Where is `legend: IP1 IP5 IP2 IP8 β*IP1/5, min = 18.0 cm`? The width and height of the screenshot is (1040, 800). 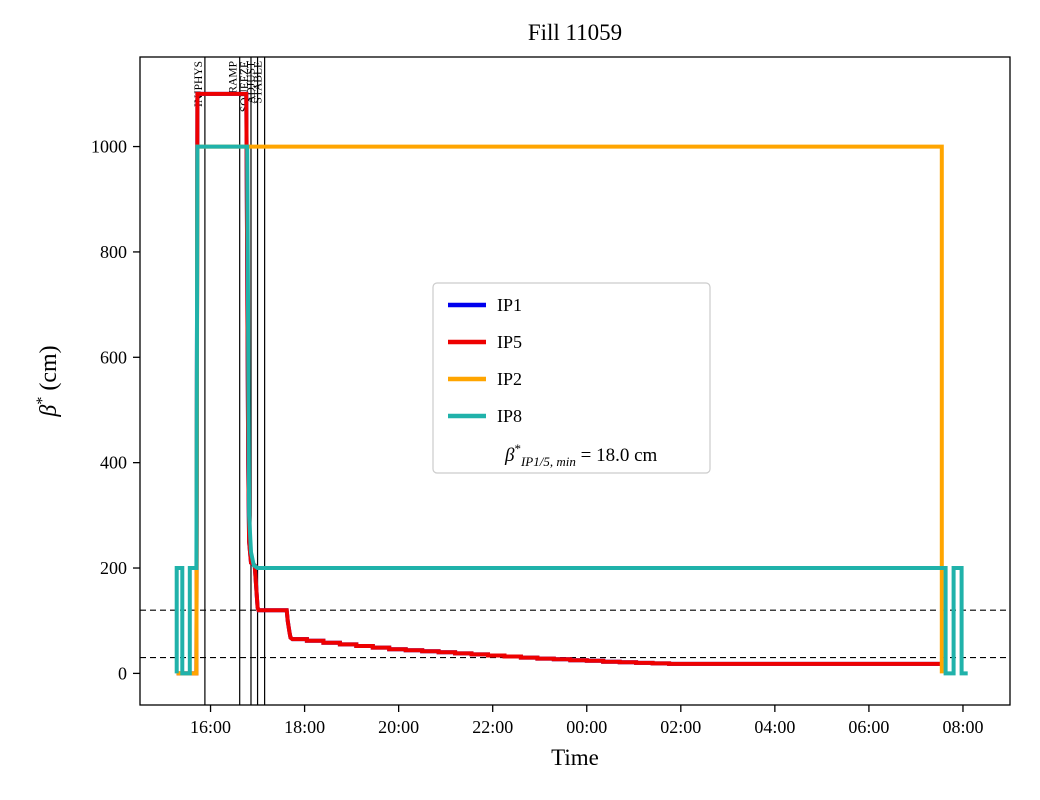
legend: IP1 IP5 IP2 IP8 β*IP1/5, min = 18.0 cm is located at coordinates (571, 378).